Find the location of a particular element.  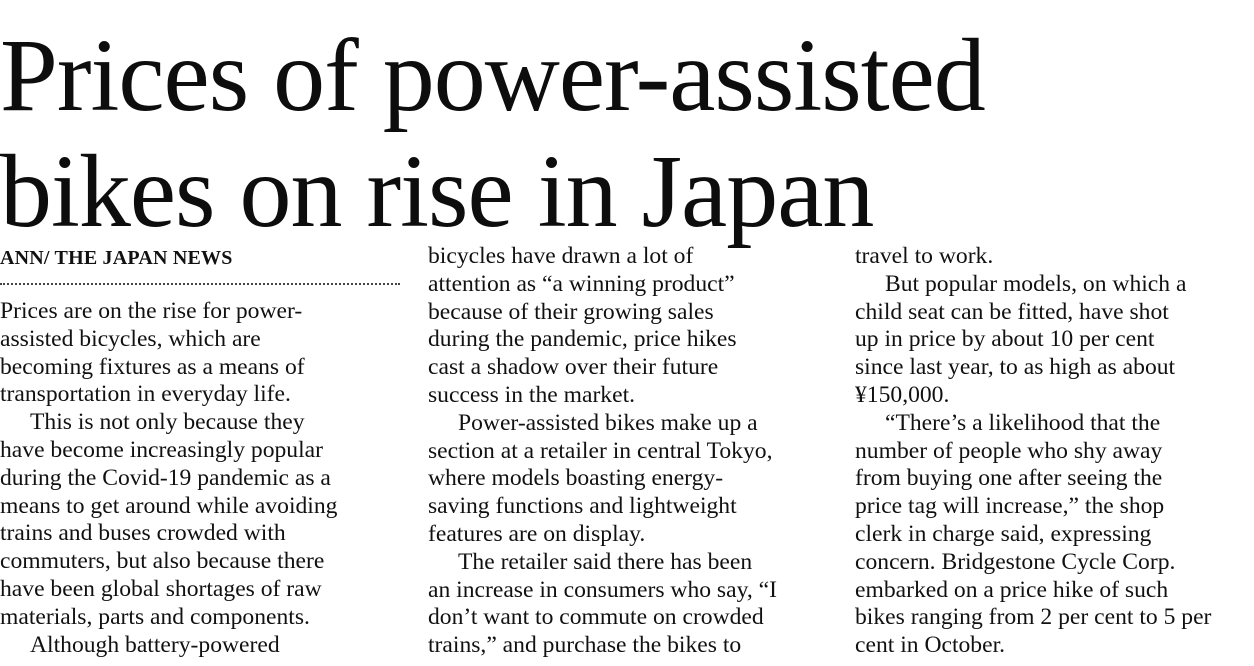

article-text-line: success in the market. is located at coordinates (532, 394).